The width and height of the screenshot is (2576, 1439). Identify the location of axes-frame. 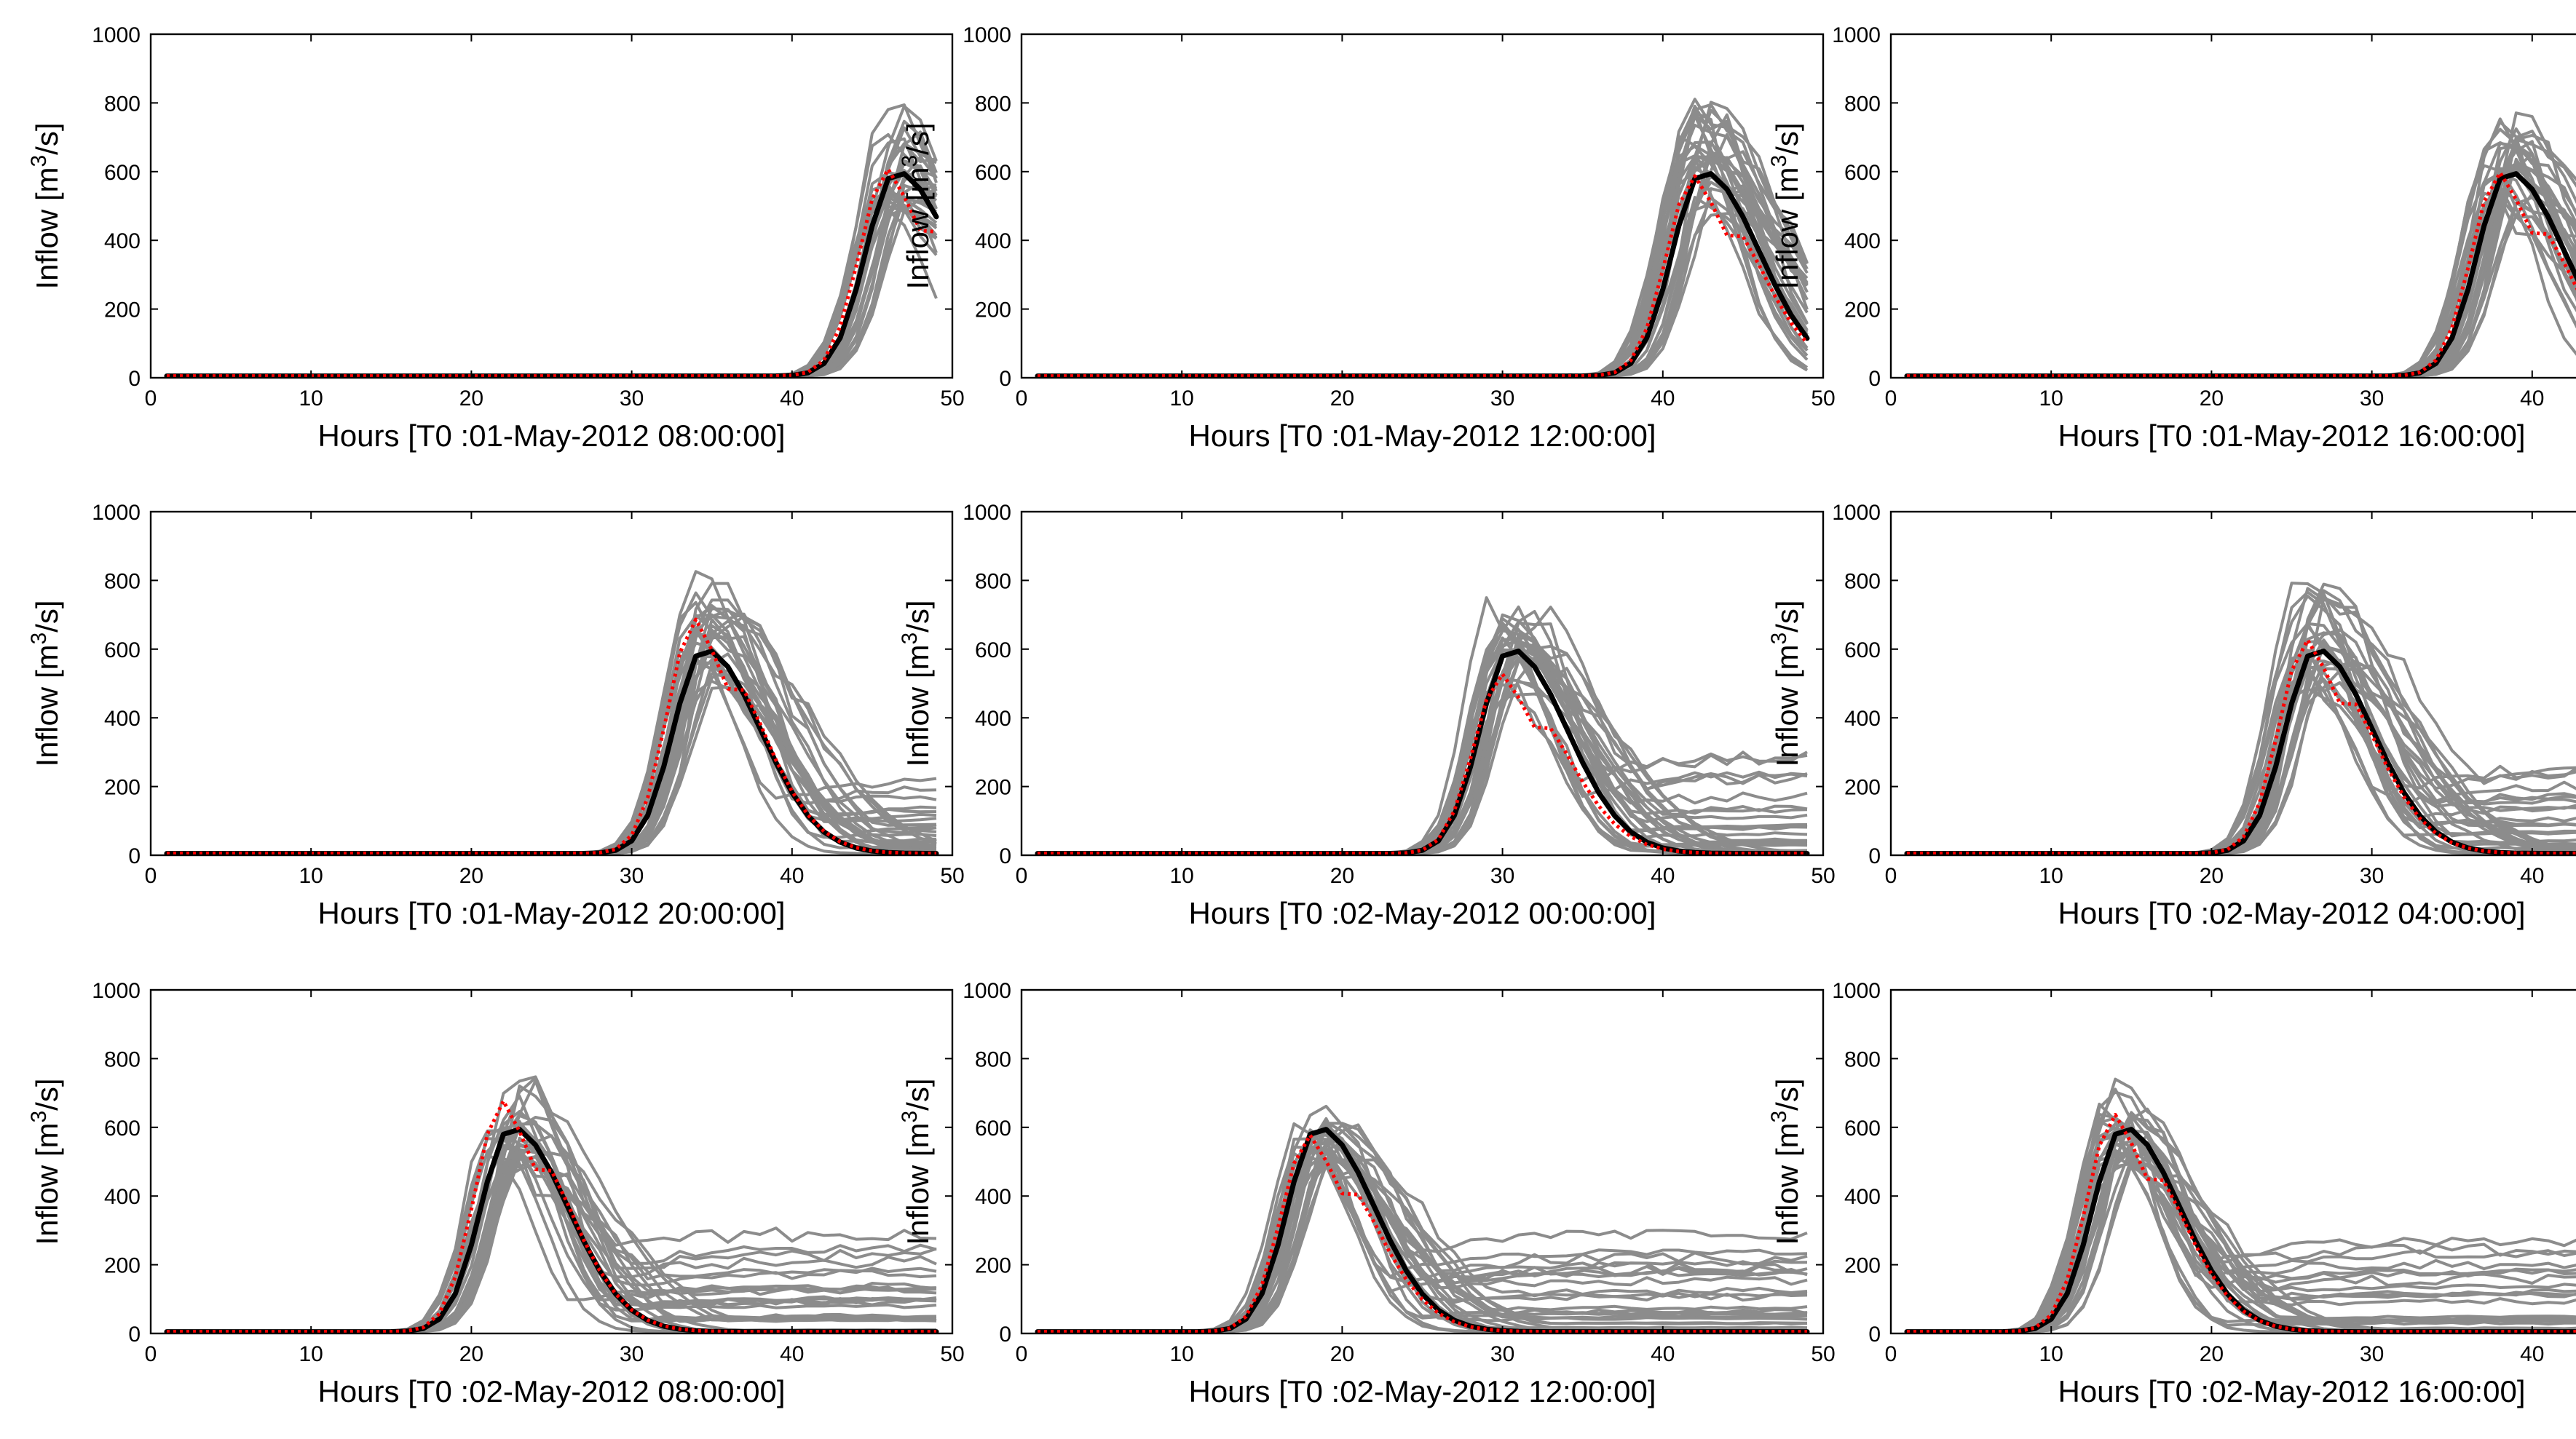
(2233, 206).